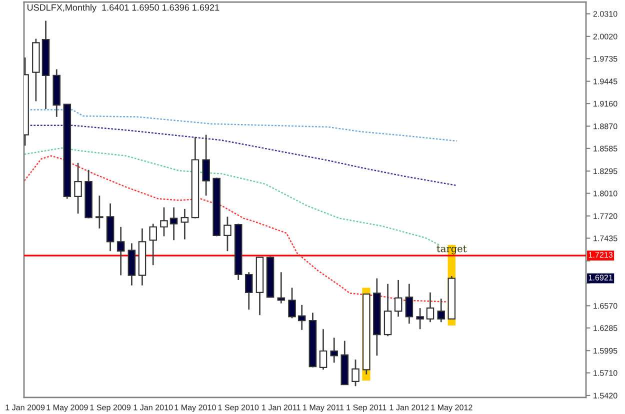  Describe the element at coordinates (606, 395) in the screenshot. I see `y-tick-label: 1.5420` at that location.